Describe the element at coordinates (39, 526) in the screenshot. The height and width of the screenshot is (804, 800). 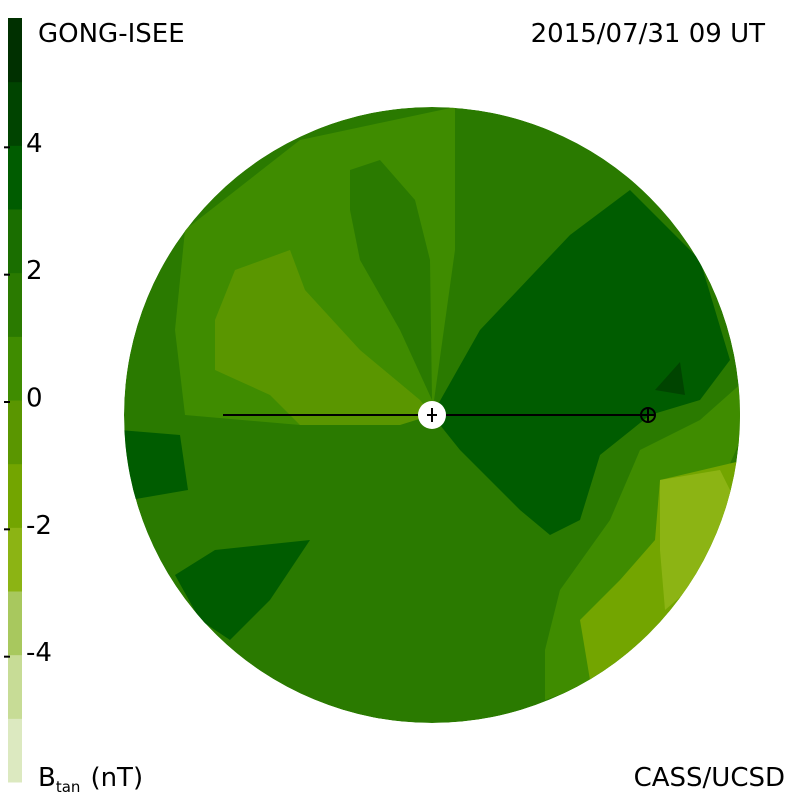
I see `tick-label: -2` at that location.